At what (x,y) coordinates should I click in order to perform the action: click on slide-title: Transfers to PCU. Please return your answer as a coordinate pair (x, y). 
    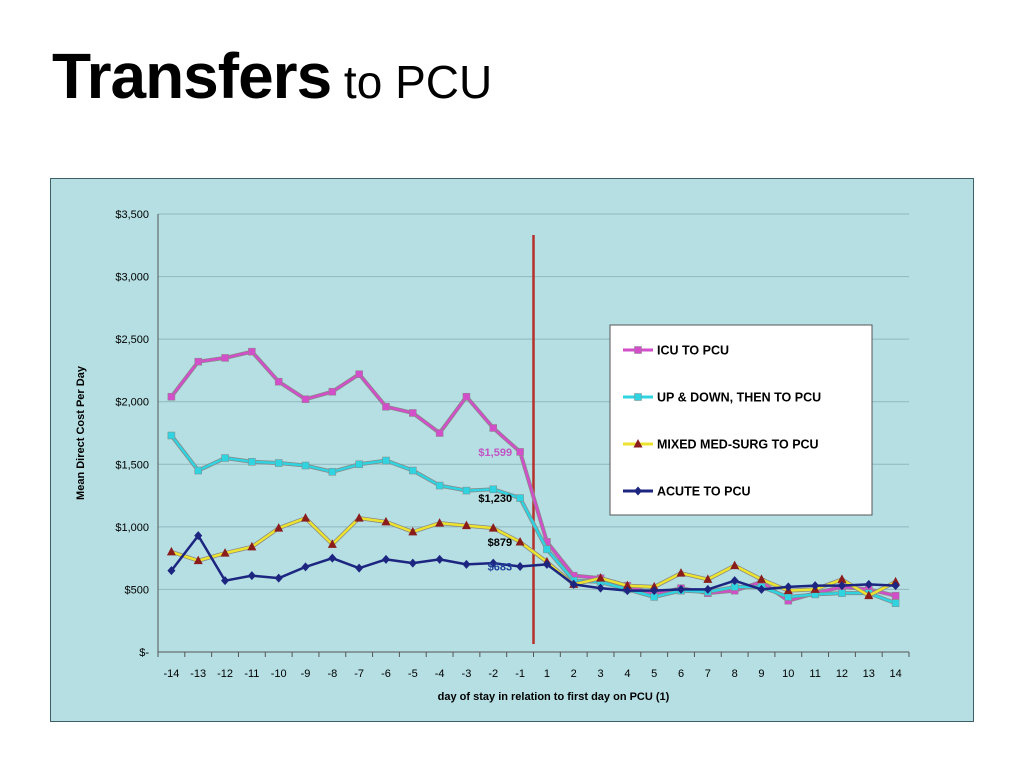
    Looking at the image, I should click on (272, 76).